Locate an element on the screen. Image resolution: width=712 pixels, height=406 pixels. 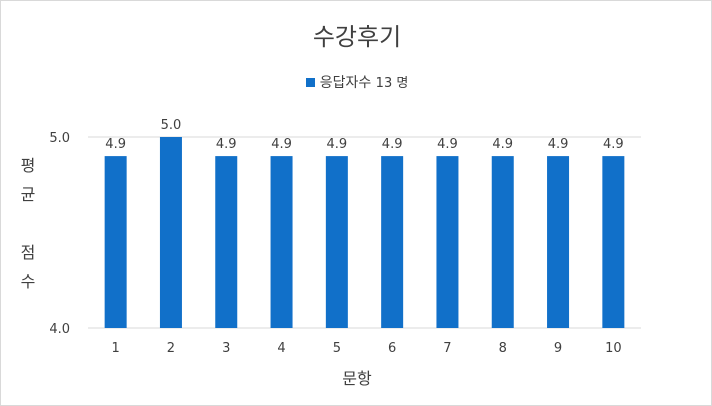
x-tick-label: 7 is located at coordinates (447, 348).